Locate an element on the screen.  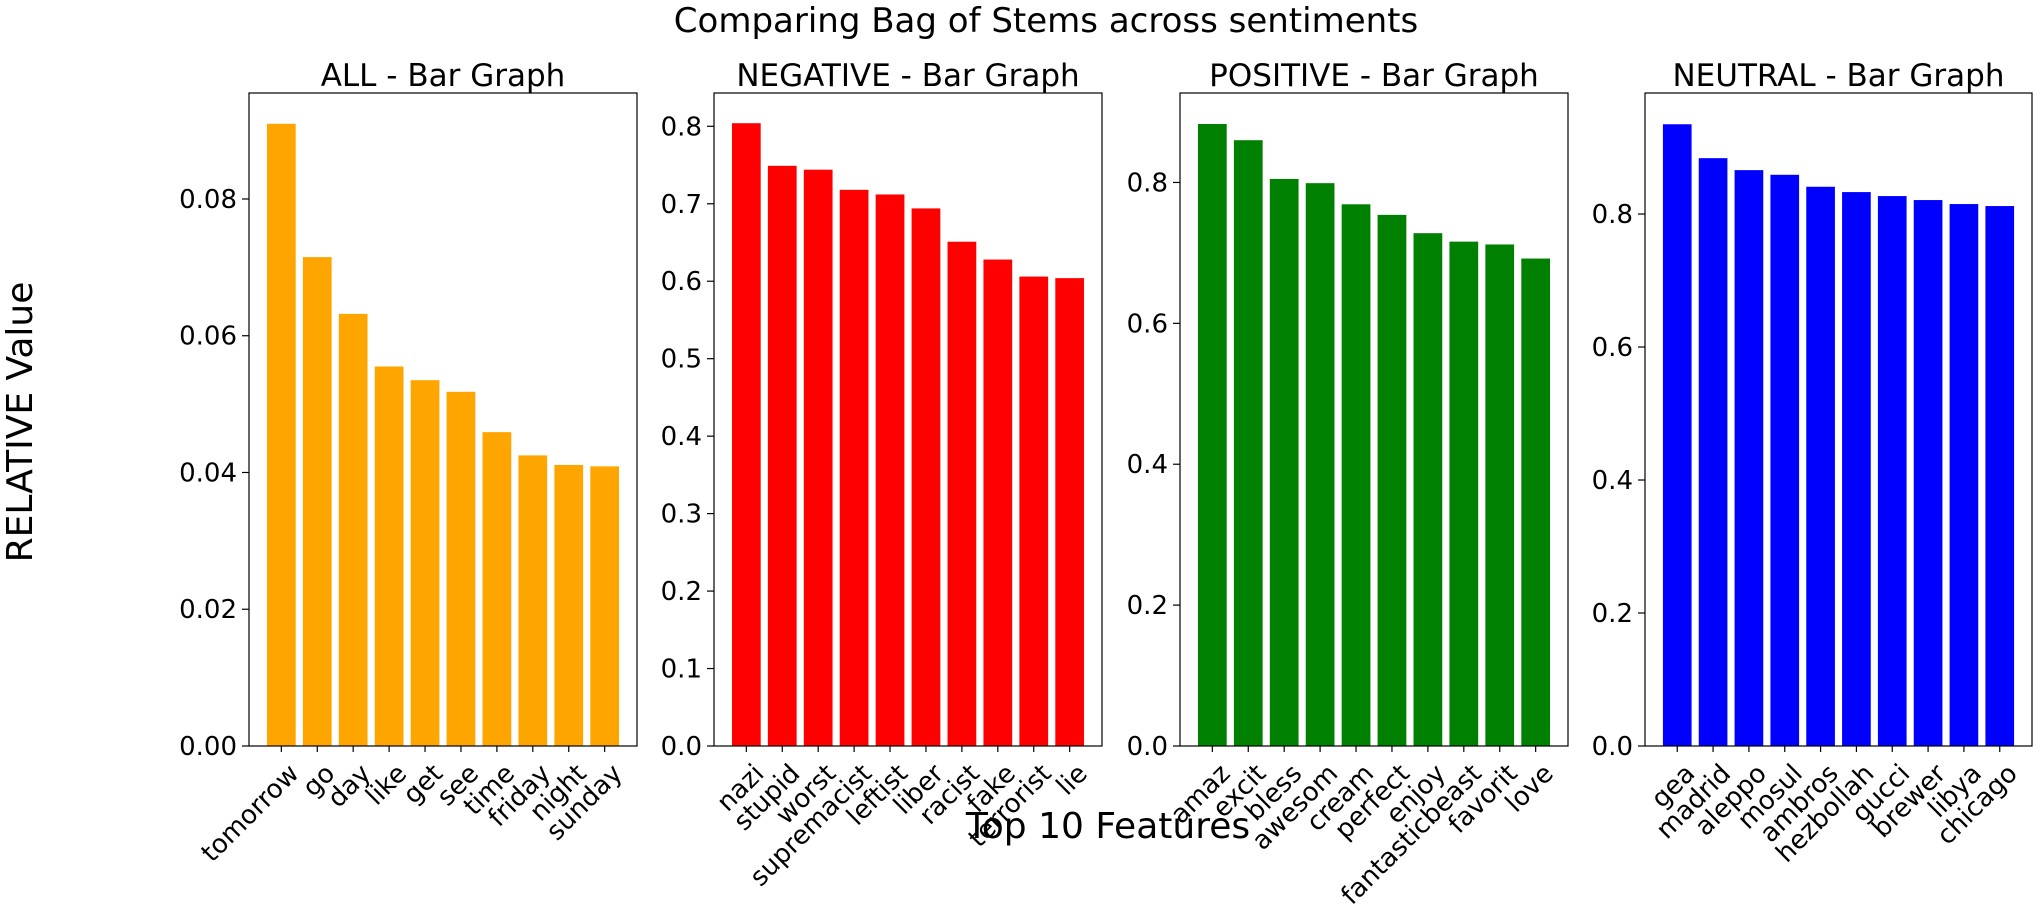
bar-see is located at coordinates (461, 568).